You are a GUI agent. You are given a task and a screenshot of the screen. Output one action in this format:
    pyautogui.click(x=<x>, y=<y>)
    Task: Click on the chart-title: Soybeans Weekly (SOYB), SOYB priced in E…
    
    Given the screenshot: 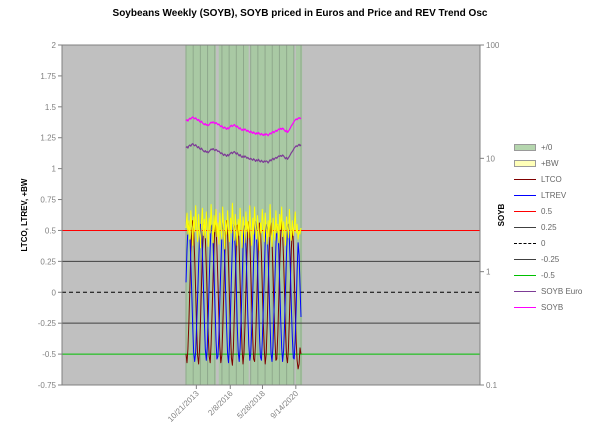 What is the action you would take?
    pyautogui.click(x=300, y=13)
    